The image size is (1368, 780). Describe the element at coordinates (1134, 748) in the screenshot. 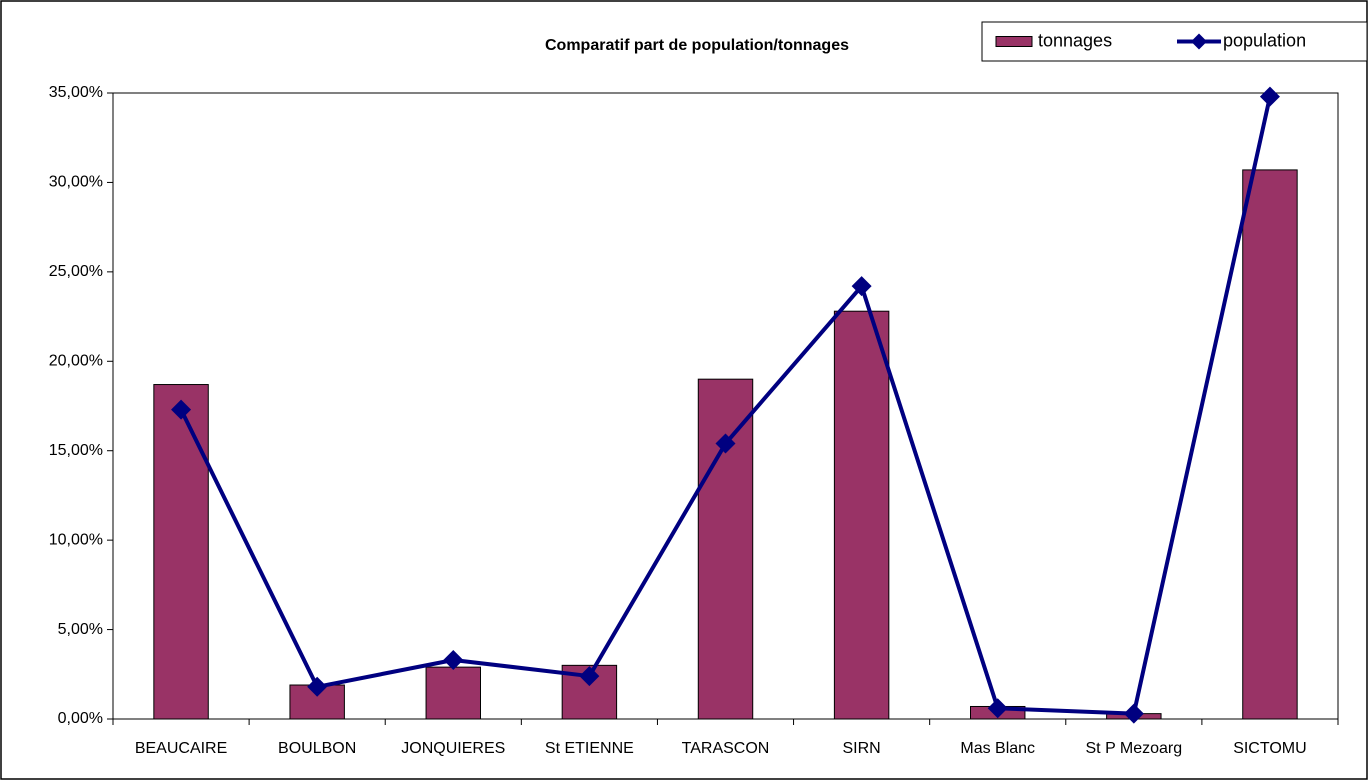

I see `x-tick-label: St P Mezoarg` at that location.